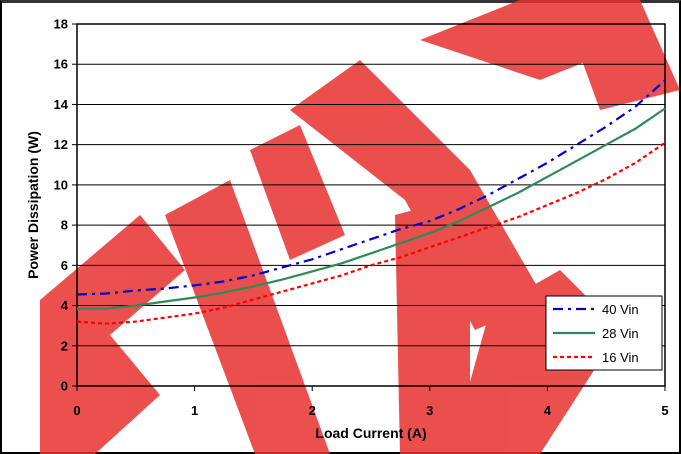  Describe the element at coordinates (65, 205) in the screenshot. I see `y-axis-ticks: 0 2 4 6 8 10 12 14 16 18` at that location.